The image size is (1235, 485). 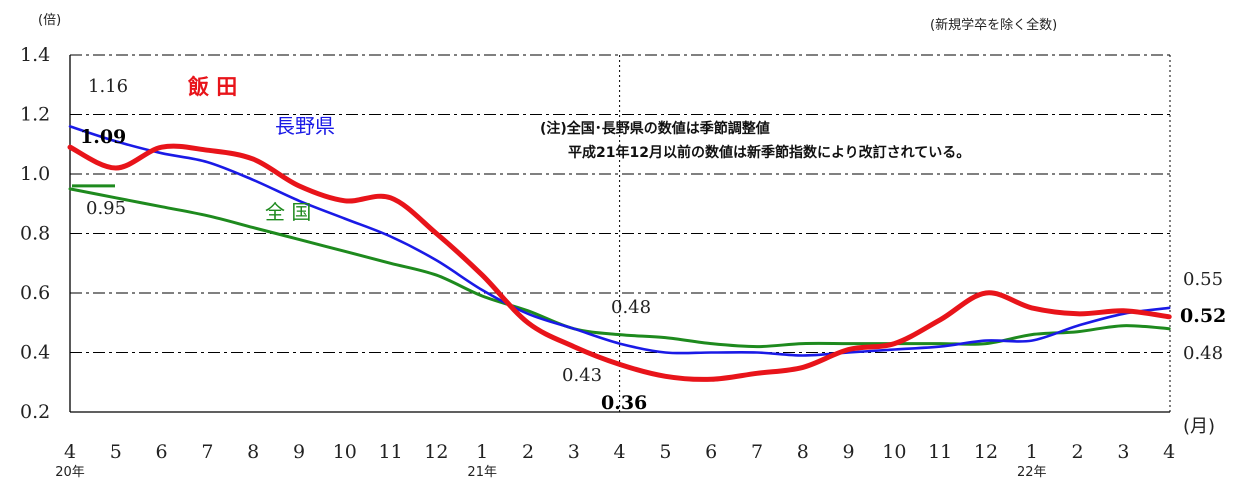 I want to click on x-tick-23: 3, so click(x=1123, y=452).